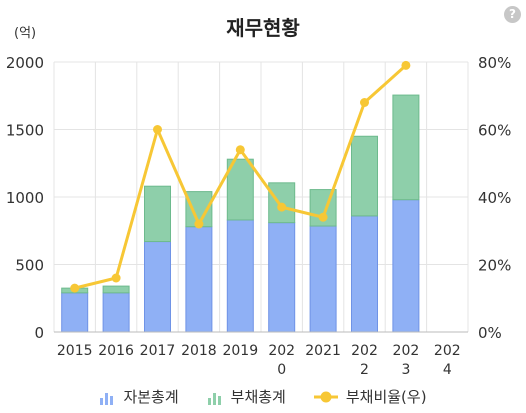 The width and height of the screenshot is (526, 413). Describe the element at coordinates (364, 370) in the screenshot. I see `x-tick-label: 2` at that location.